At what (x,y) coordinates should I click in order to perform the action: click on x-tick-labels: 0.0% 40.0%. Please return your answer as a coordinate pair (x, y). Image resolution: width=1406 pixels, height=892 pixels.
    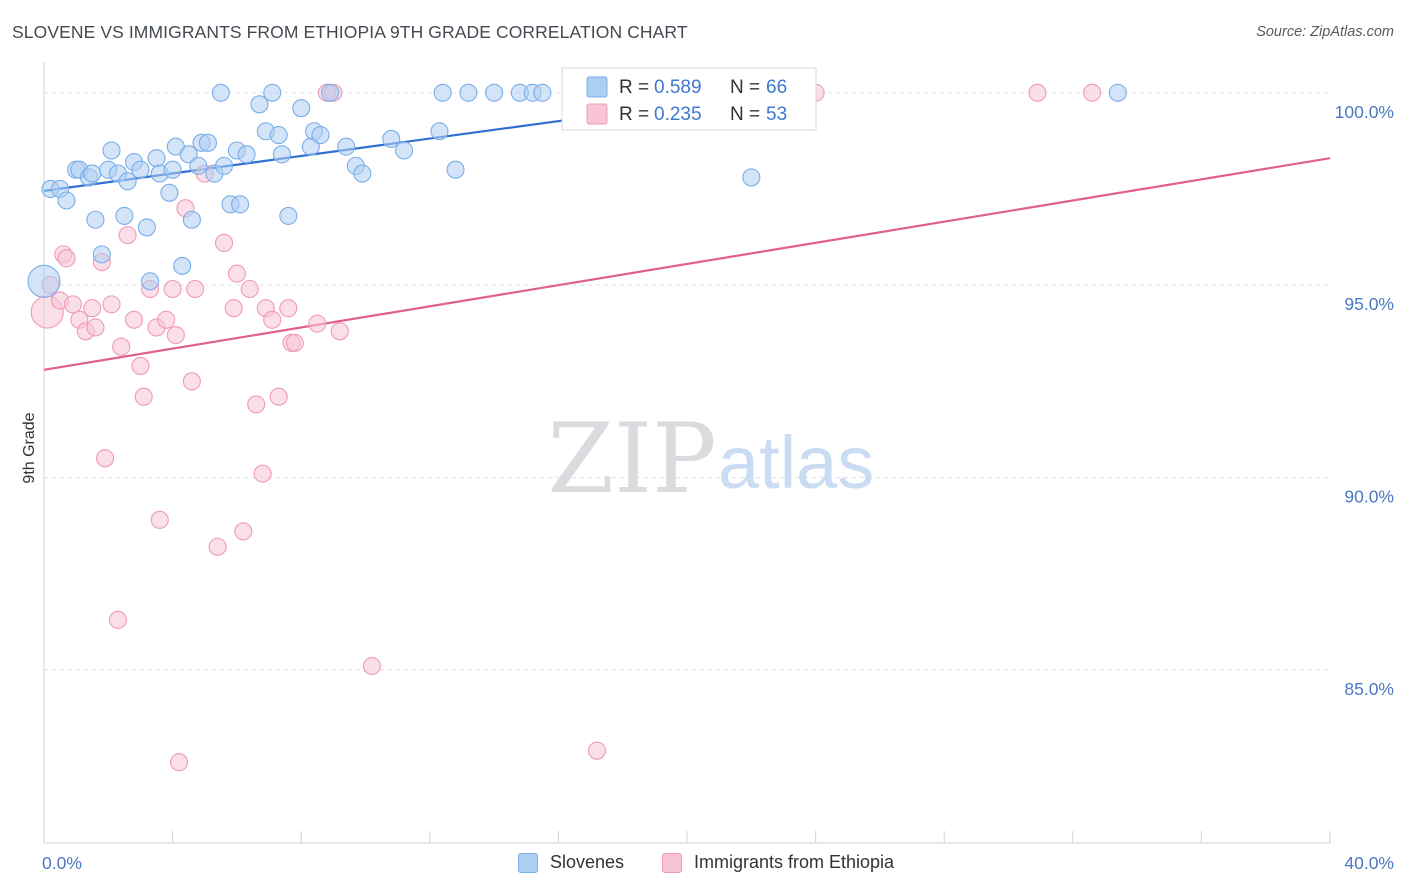
    Looking at the image, I should click on (718, 863).